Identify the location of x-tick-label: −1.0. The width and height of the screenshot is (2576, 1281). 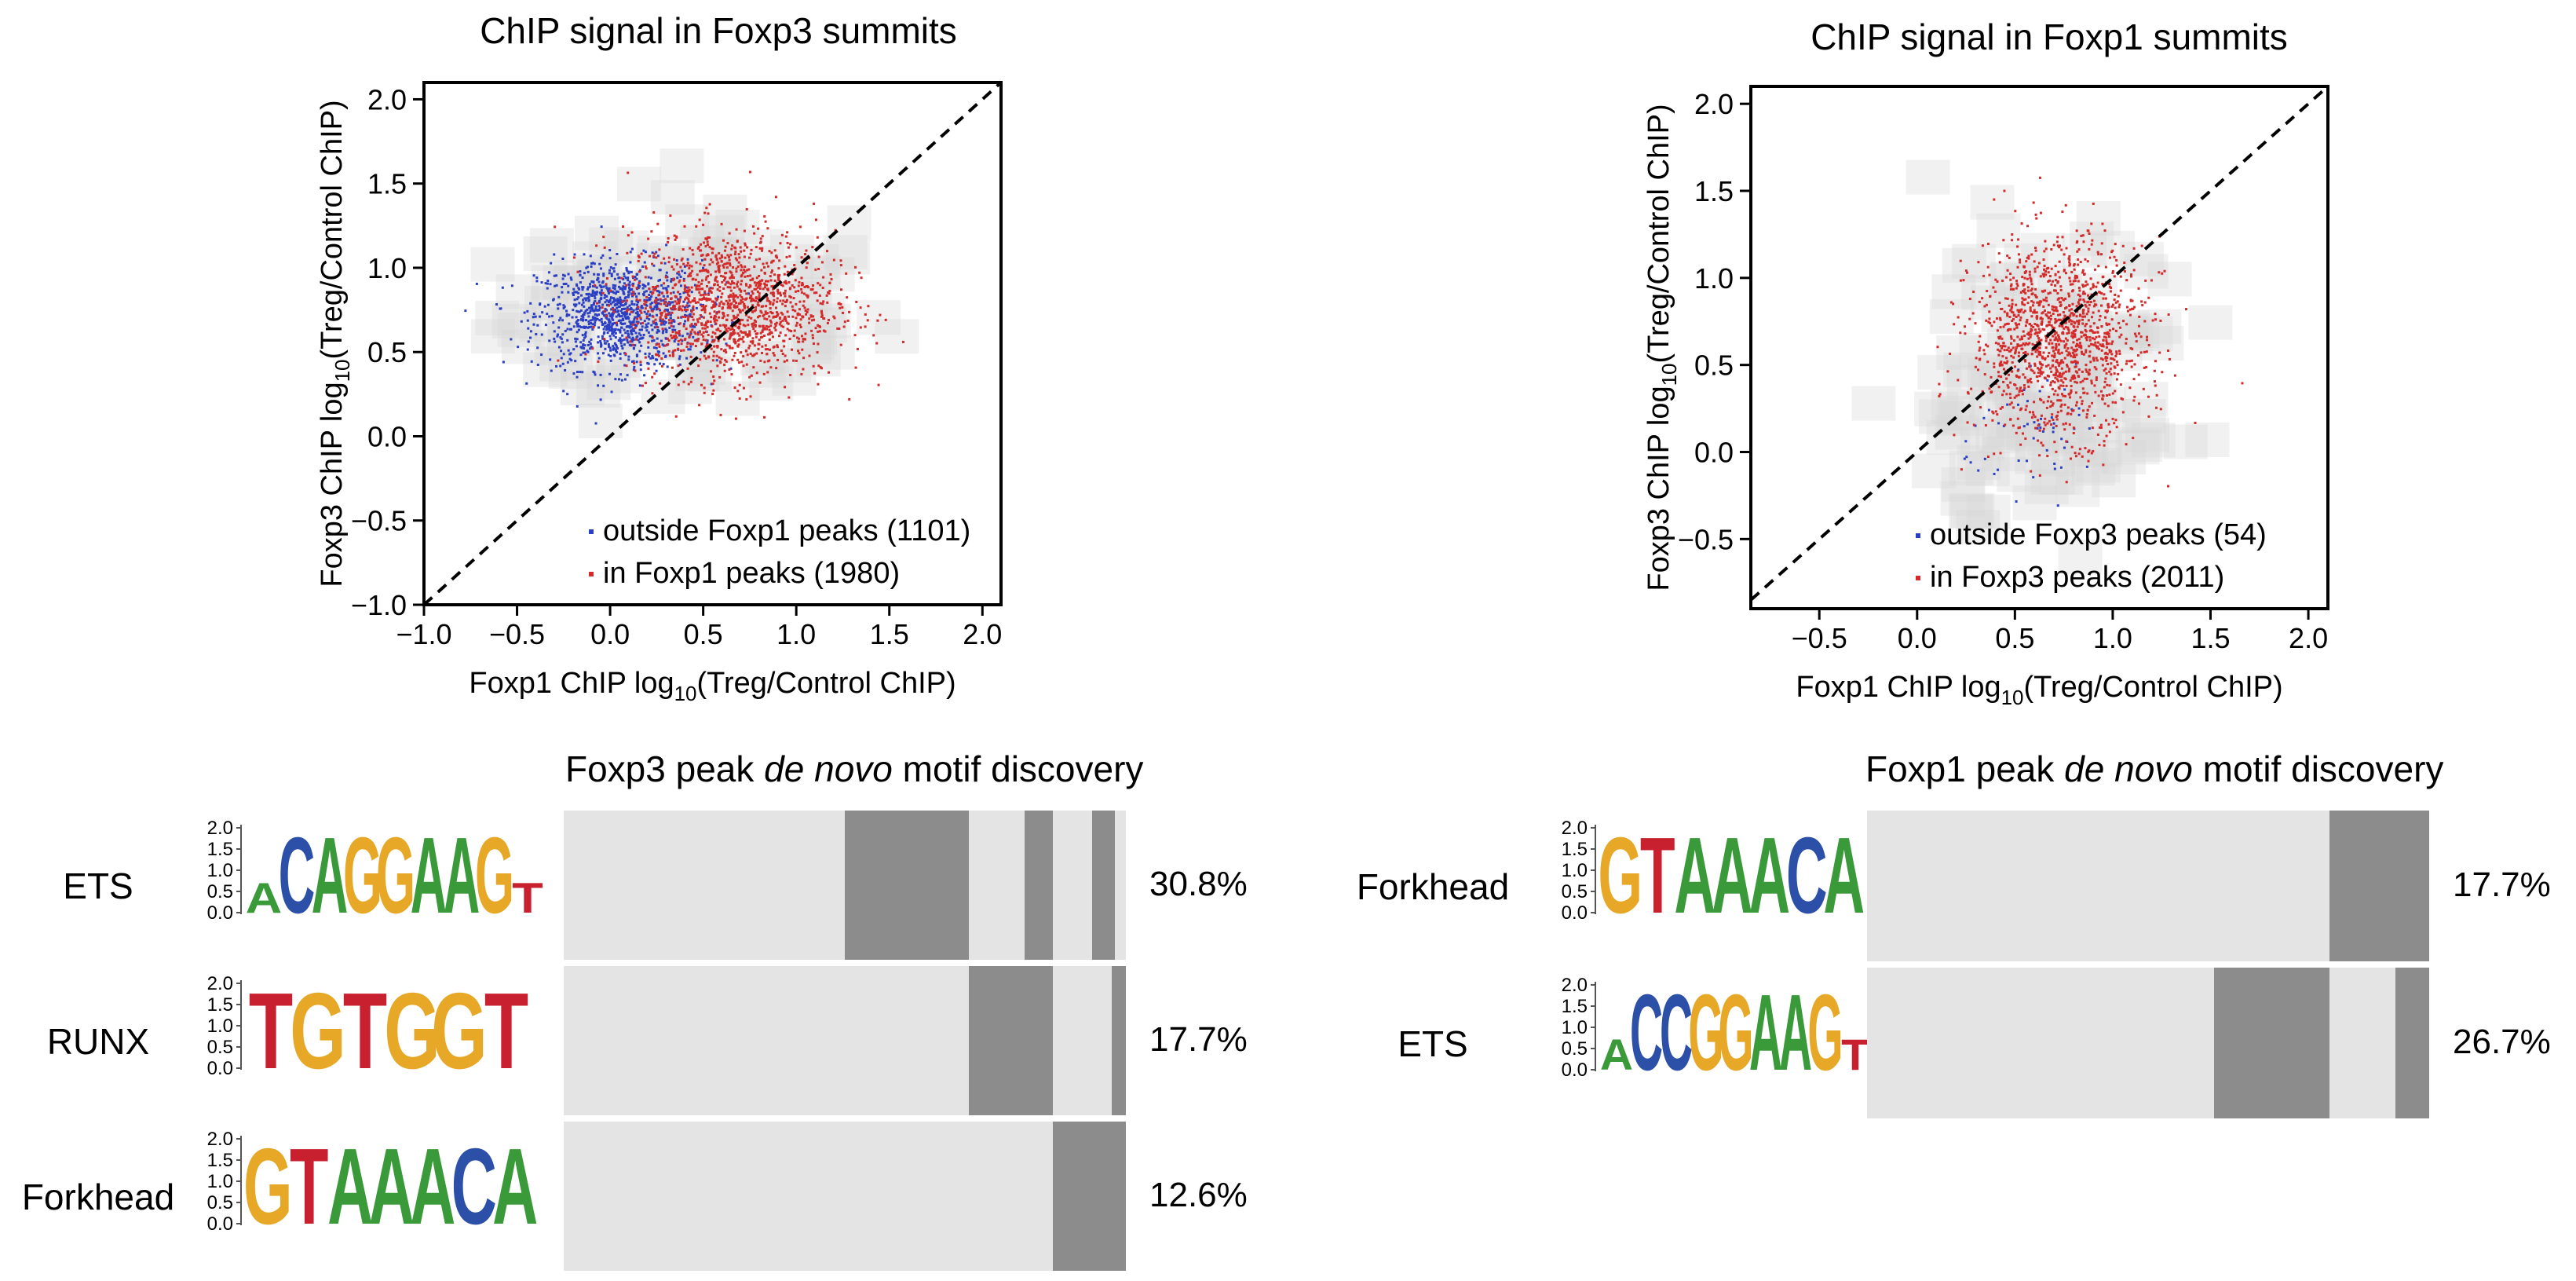
(423, 634).